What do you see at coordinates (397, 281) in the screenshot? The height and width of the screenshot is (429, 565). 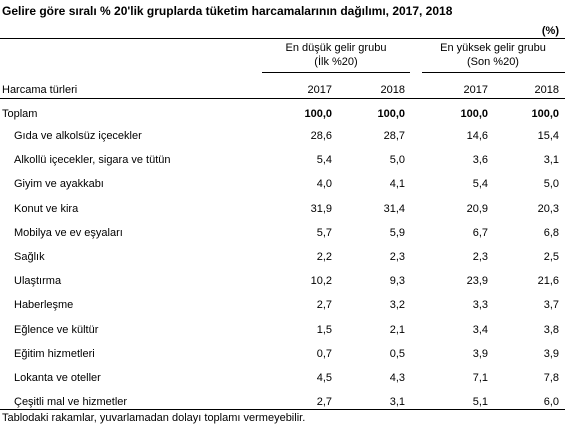 I see `cell: 9,3` at bounding box center [397, 281].